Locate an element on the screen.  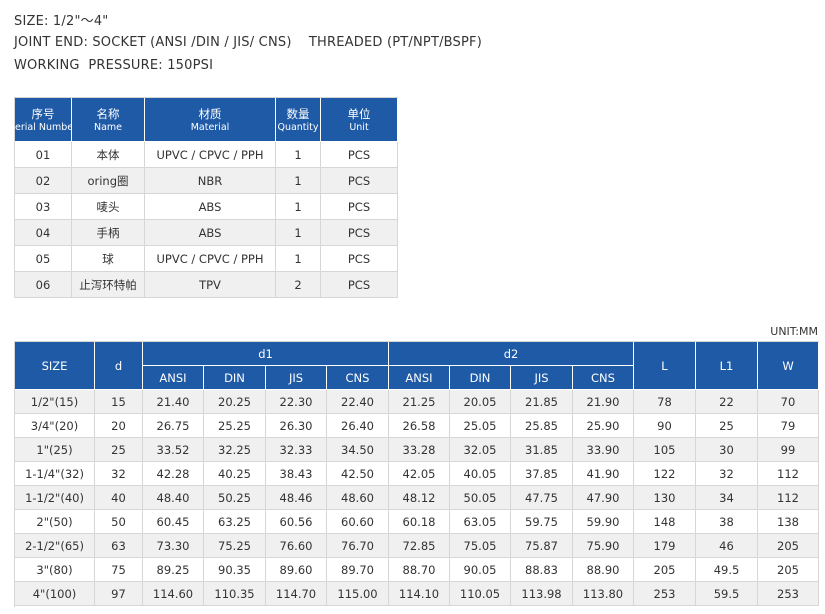
table-cell: 112 is located at coordinates (788, 474).